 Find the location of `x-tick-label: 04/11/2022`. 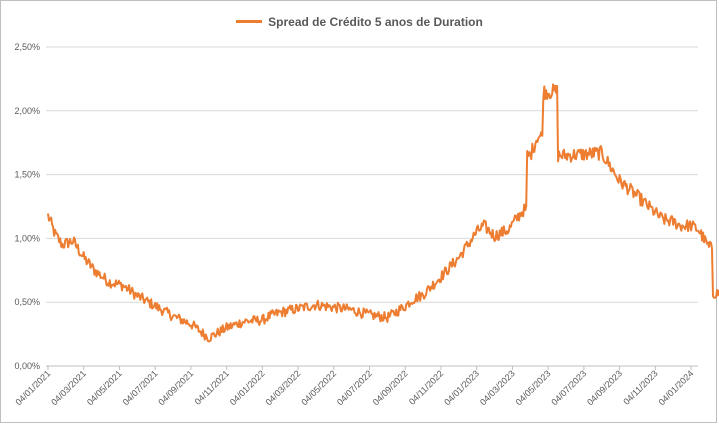

x-tick-label: 04/11/2022 is located at coordinates (426, 387).